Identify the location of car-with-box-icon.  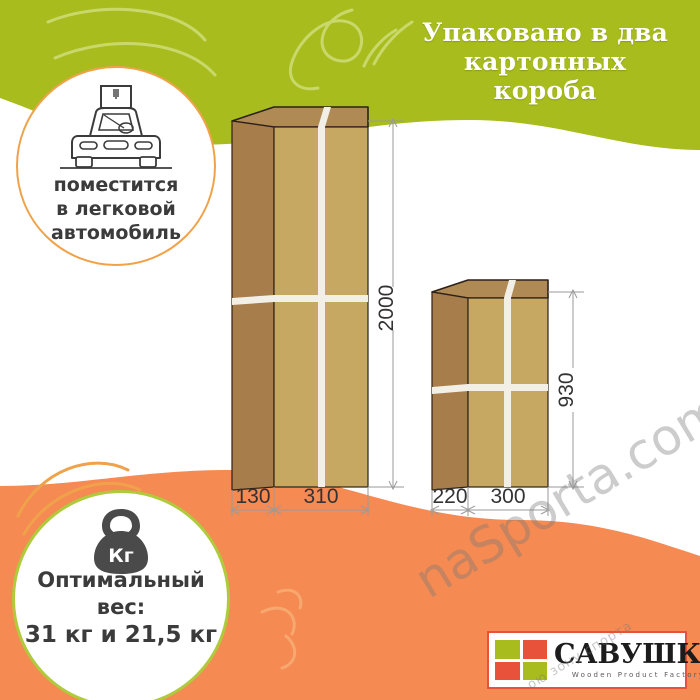
(116, 132).